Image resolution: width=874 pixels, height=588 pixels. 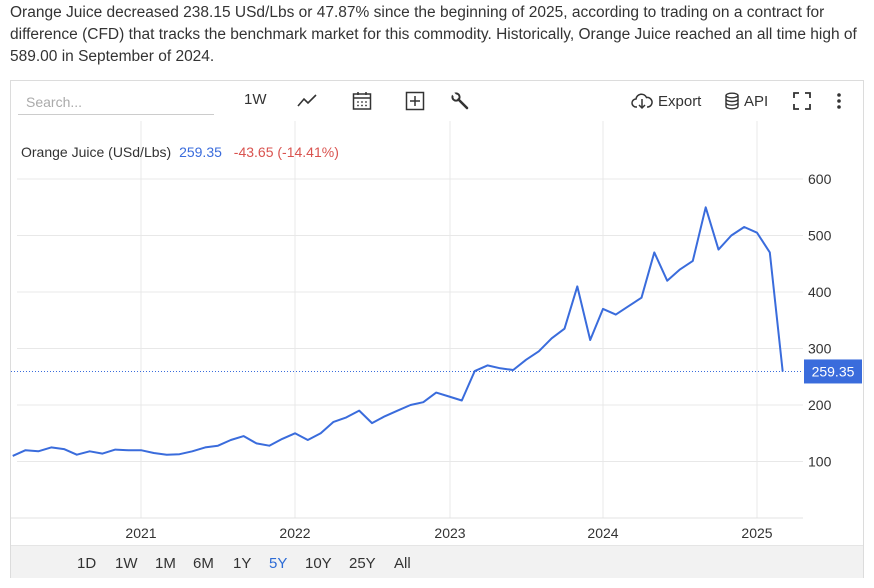 What do you see at coordinates (680, 101) in the screenshot?
I see `export-label: Export` at bounding box center [680, 101].